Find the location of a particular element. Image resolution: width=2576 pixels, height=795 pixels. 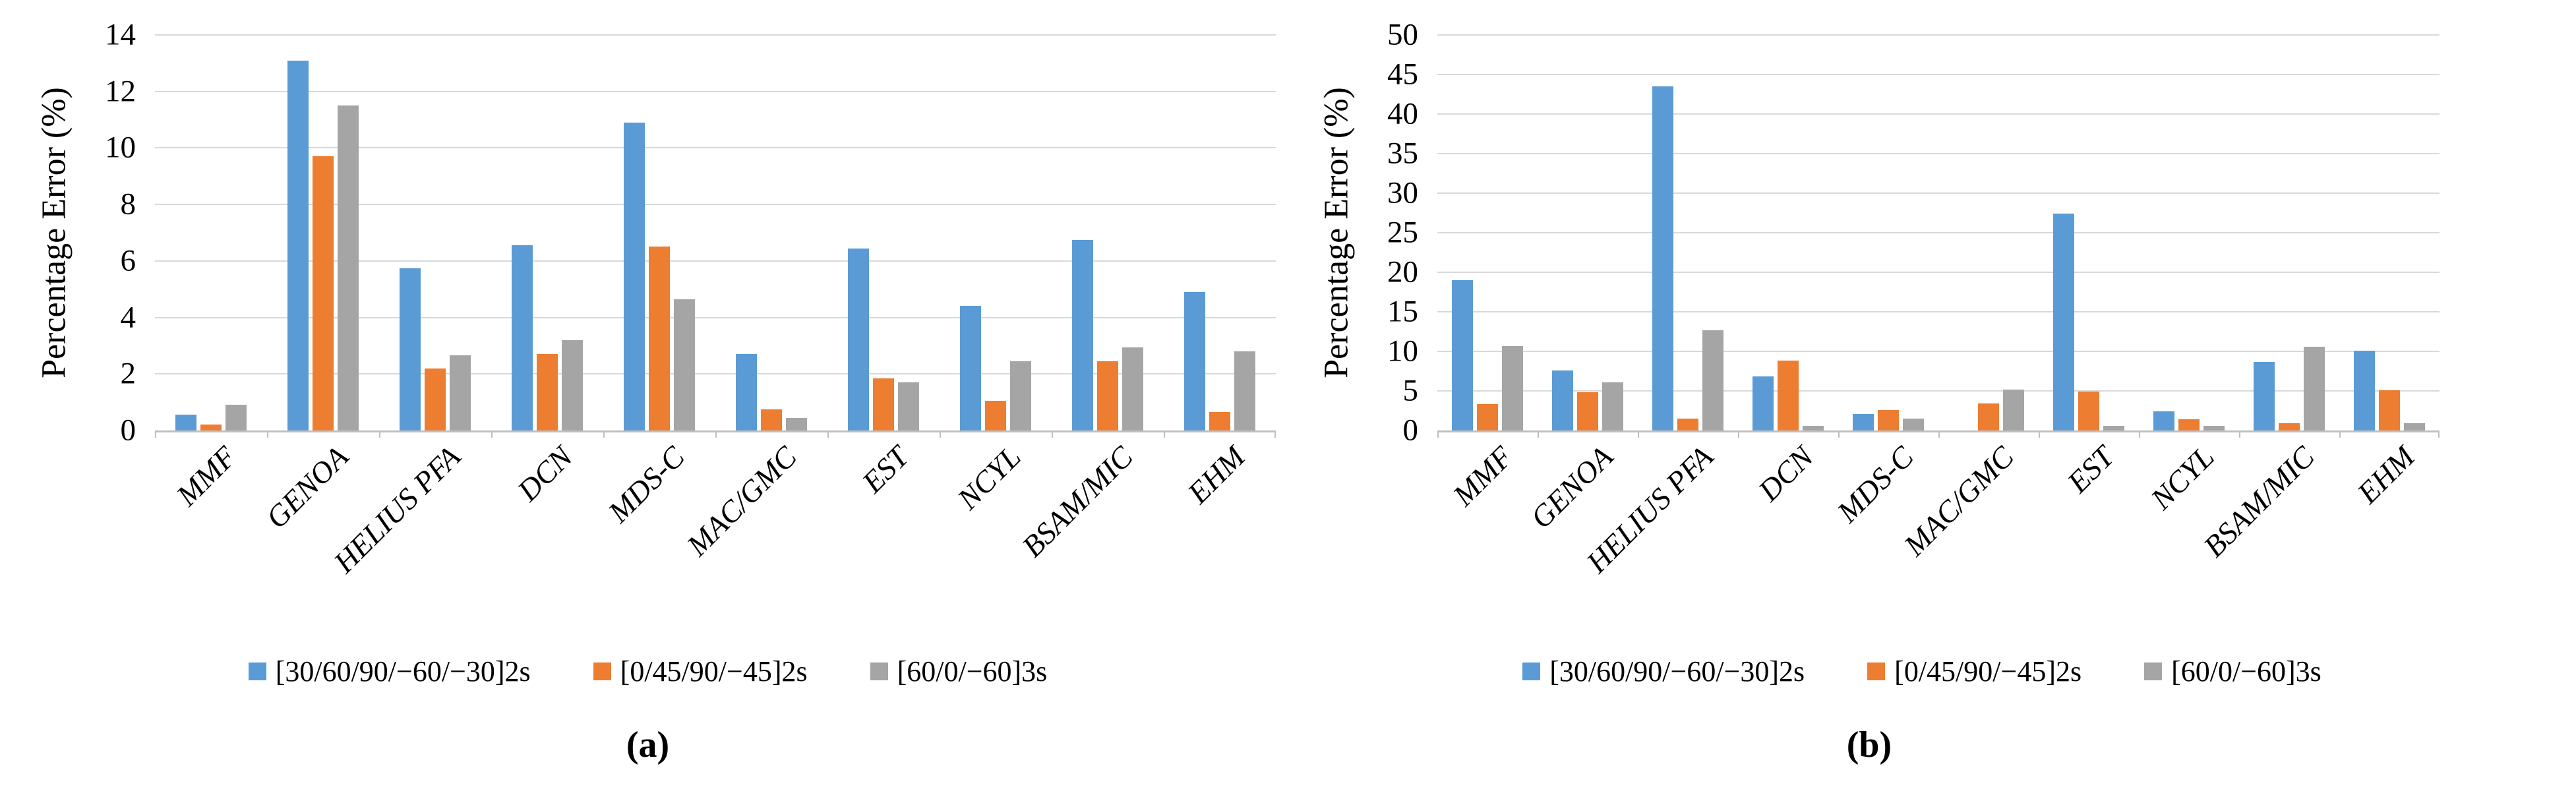

x-category-label: GENOA is located at coordinates (307, 487).